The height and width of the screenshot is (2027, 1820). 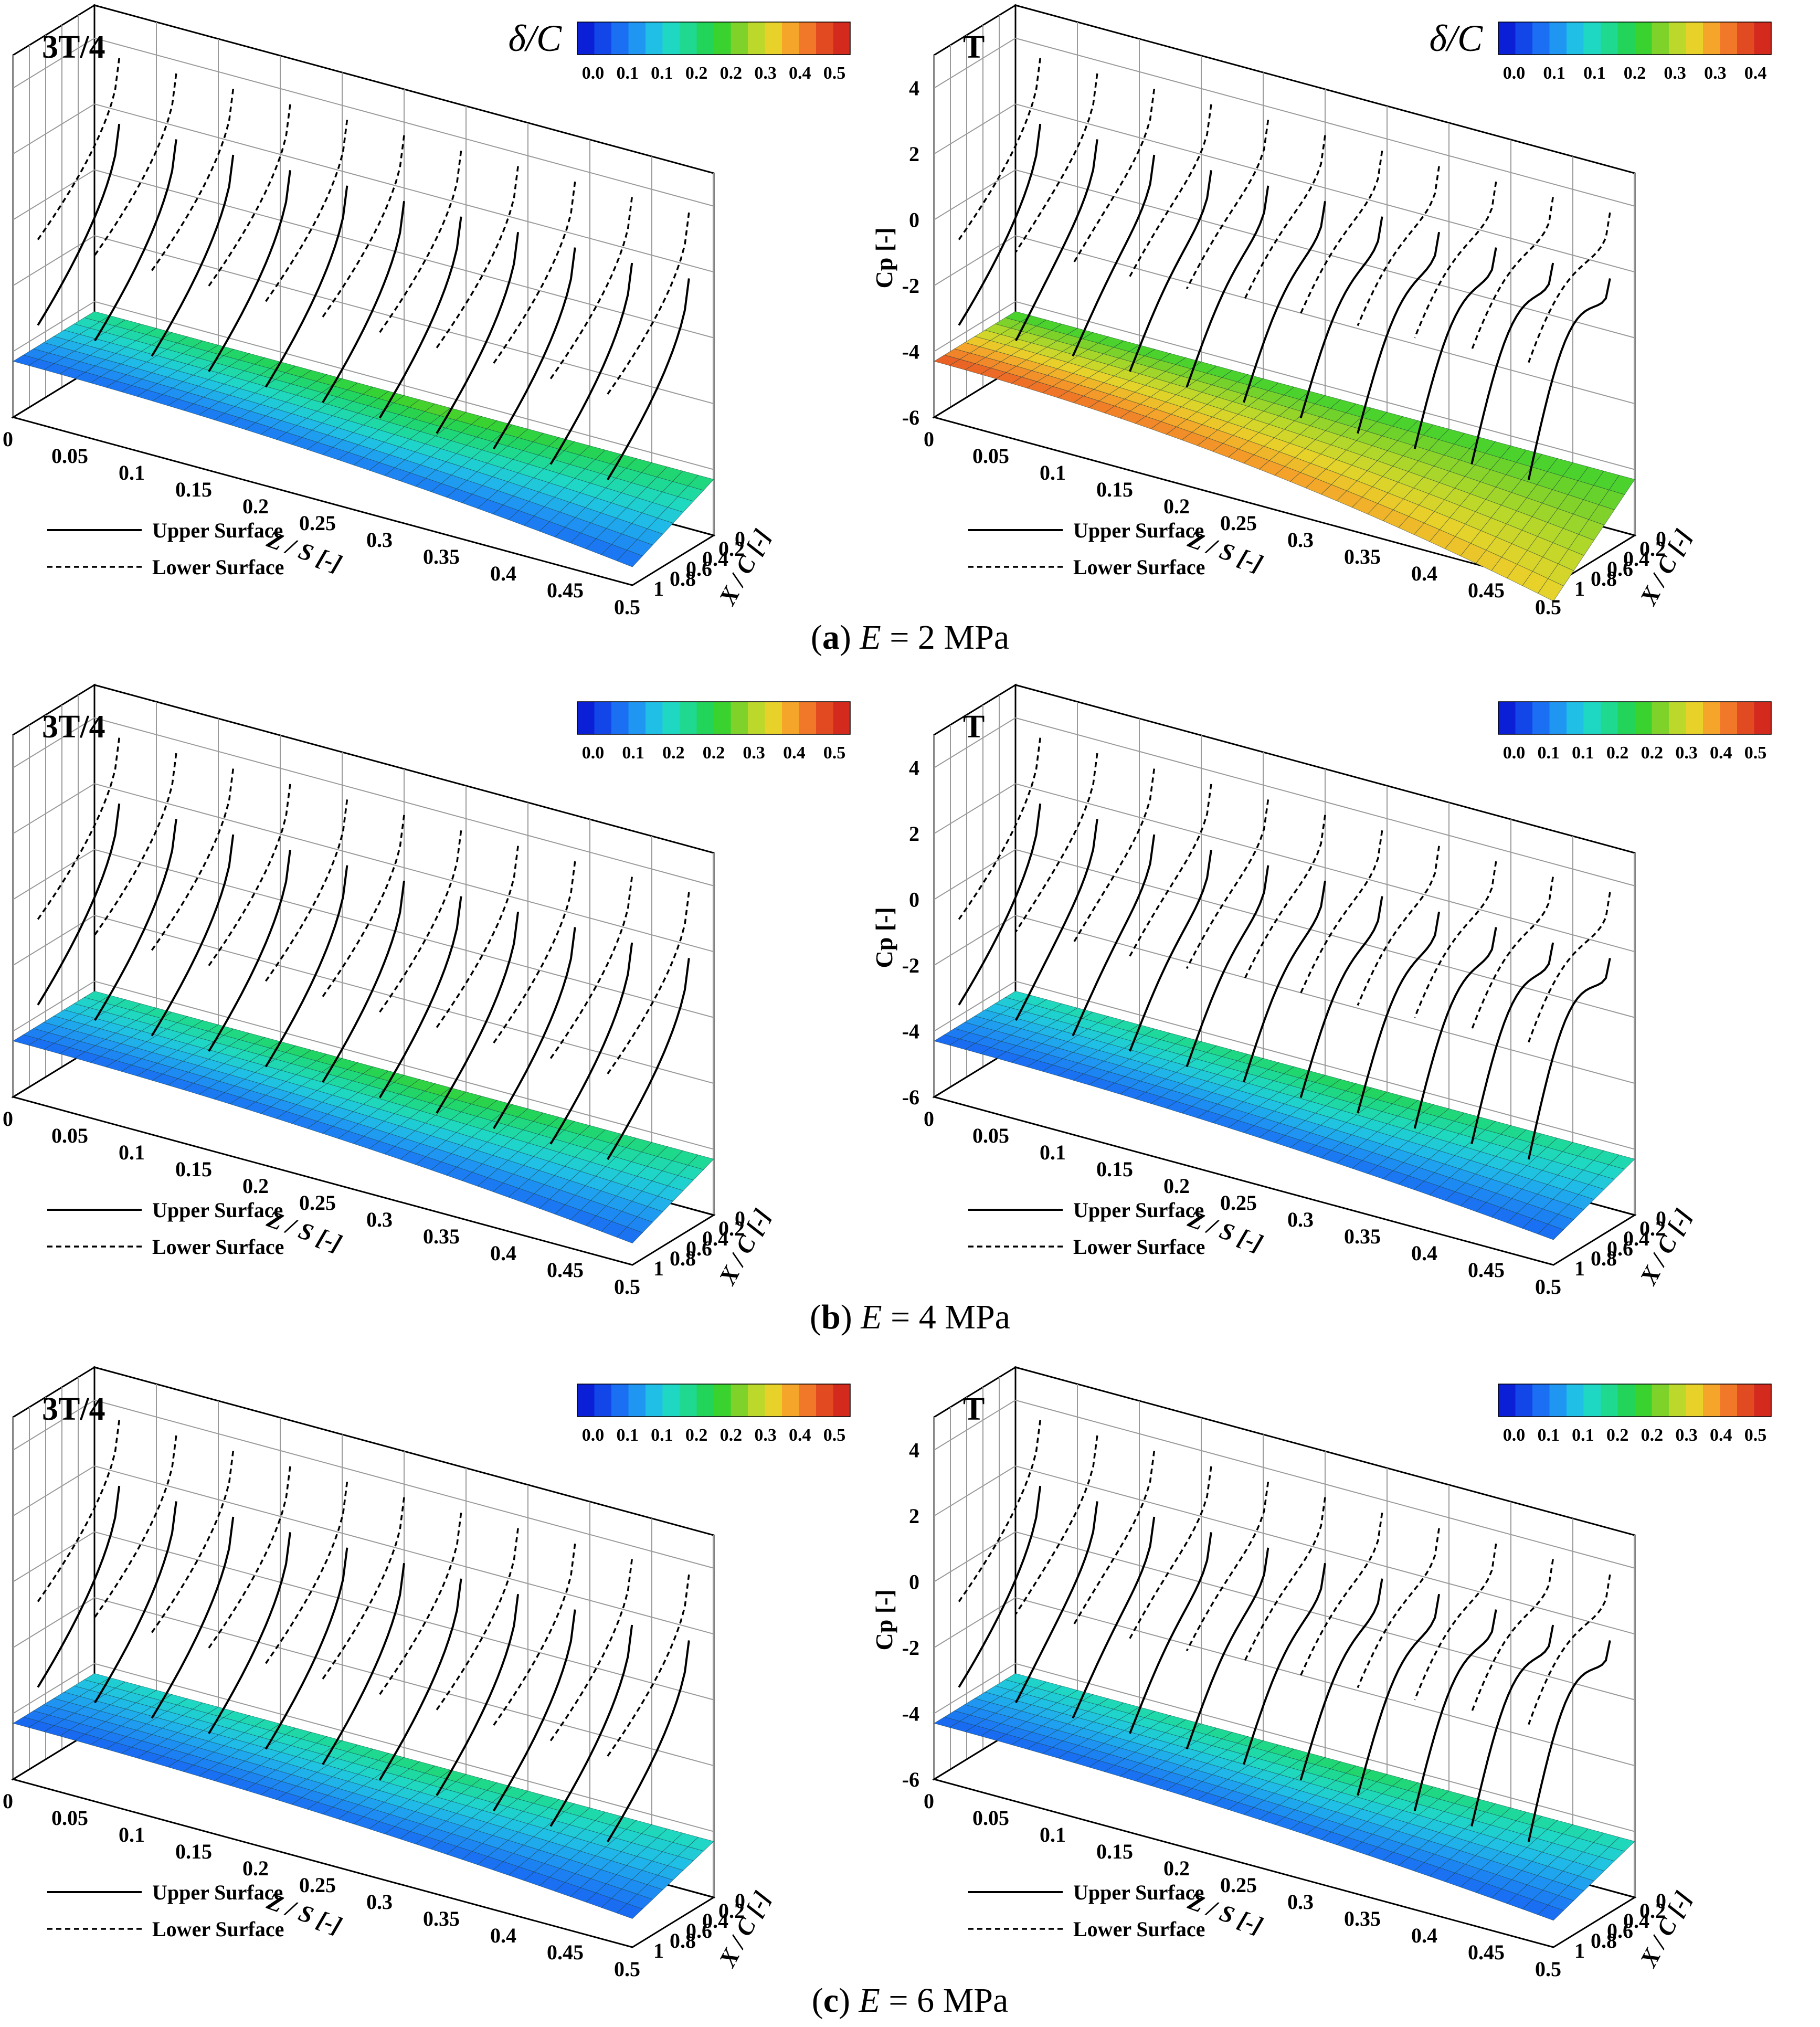 I want to click on zs-tick-label: 0.45, so click(x=1486, y=590).